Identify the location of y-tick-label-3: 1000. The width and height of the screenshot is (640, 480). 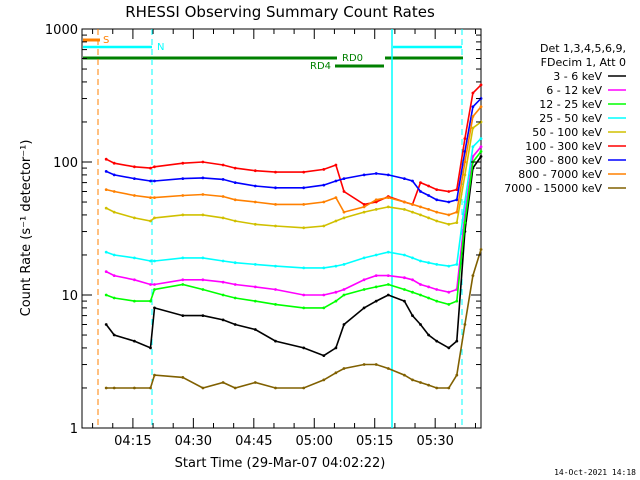
(61, 30).